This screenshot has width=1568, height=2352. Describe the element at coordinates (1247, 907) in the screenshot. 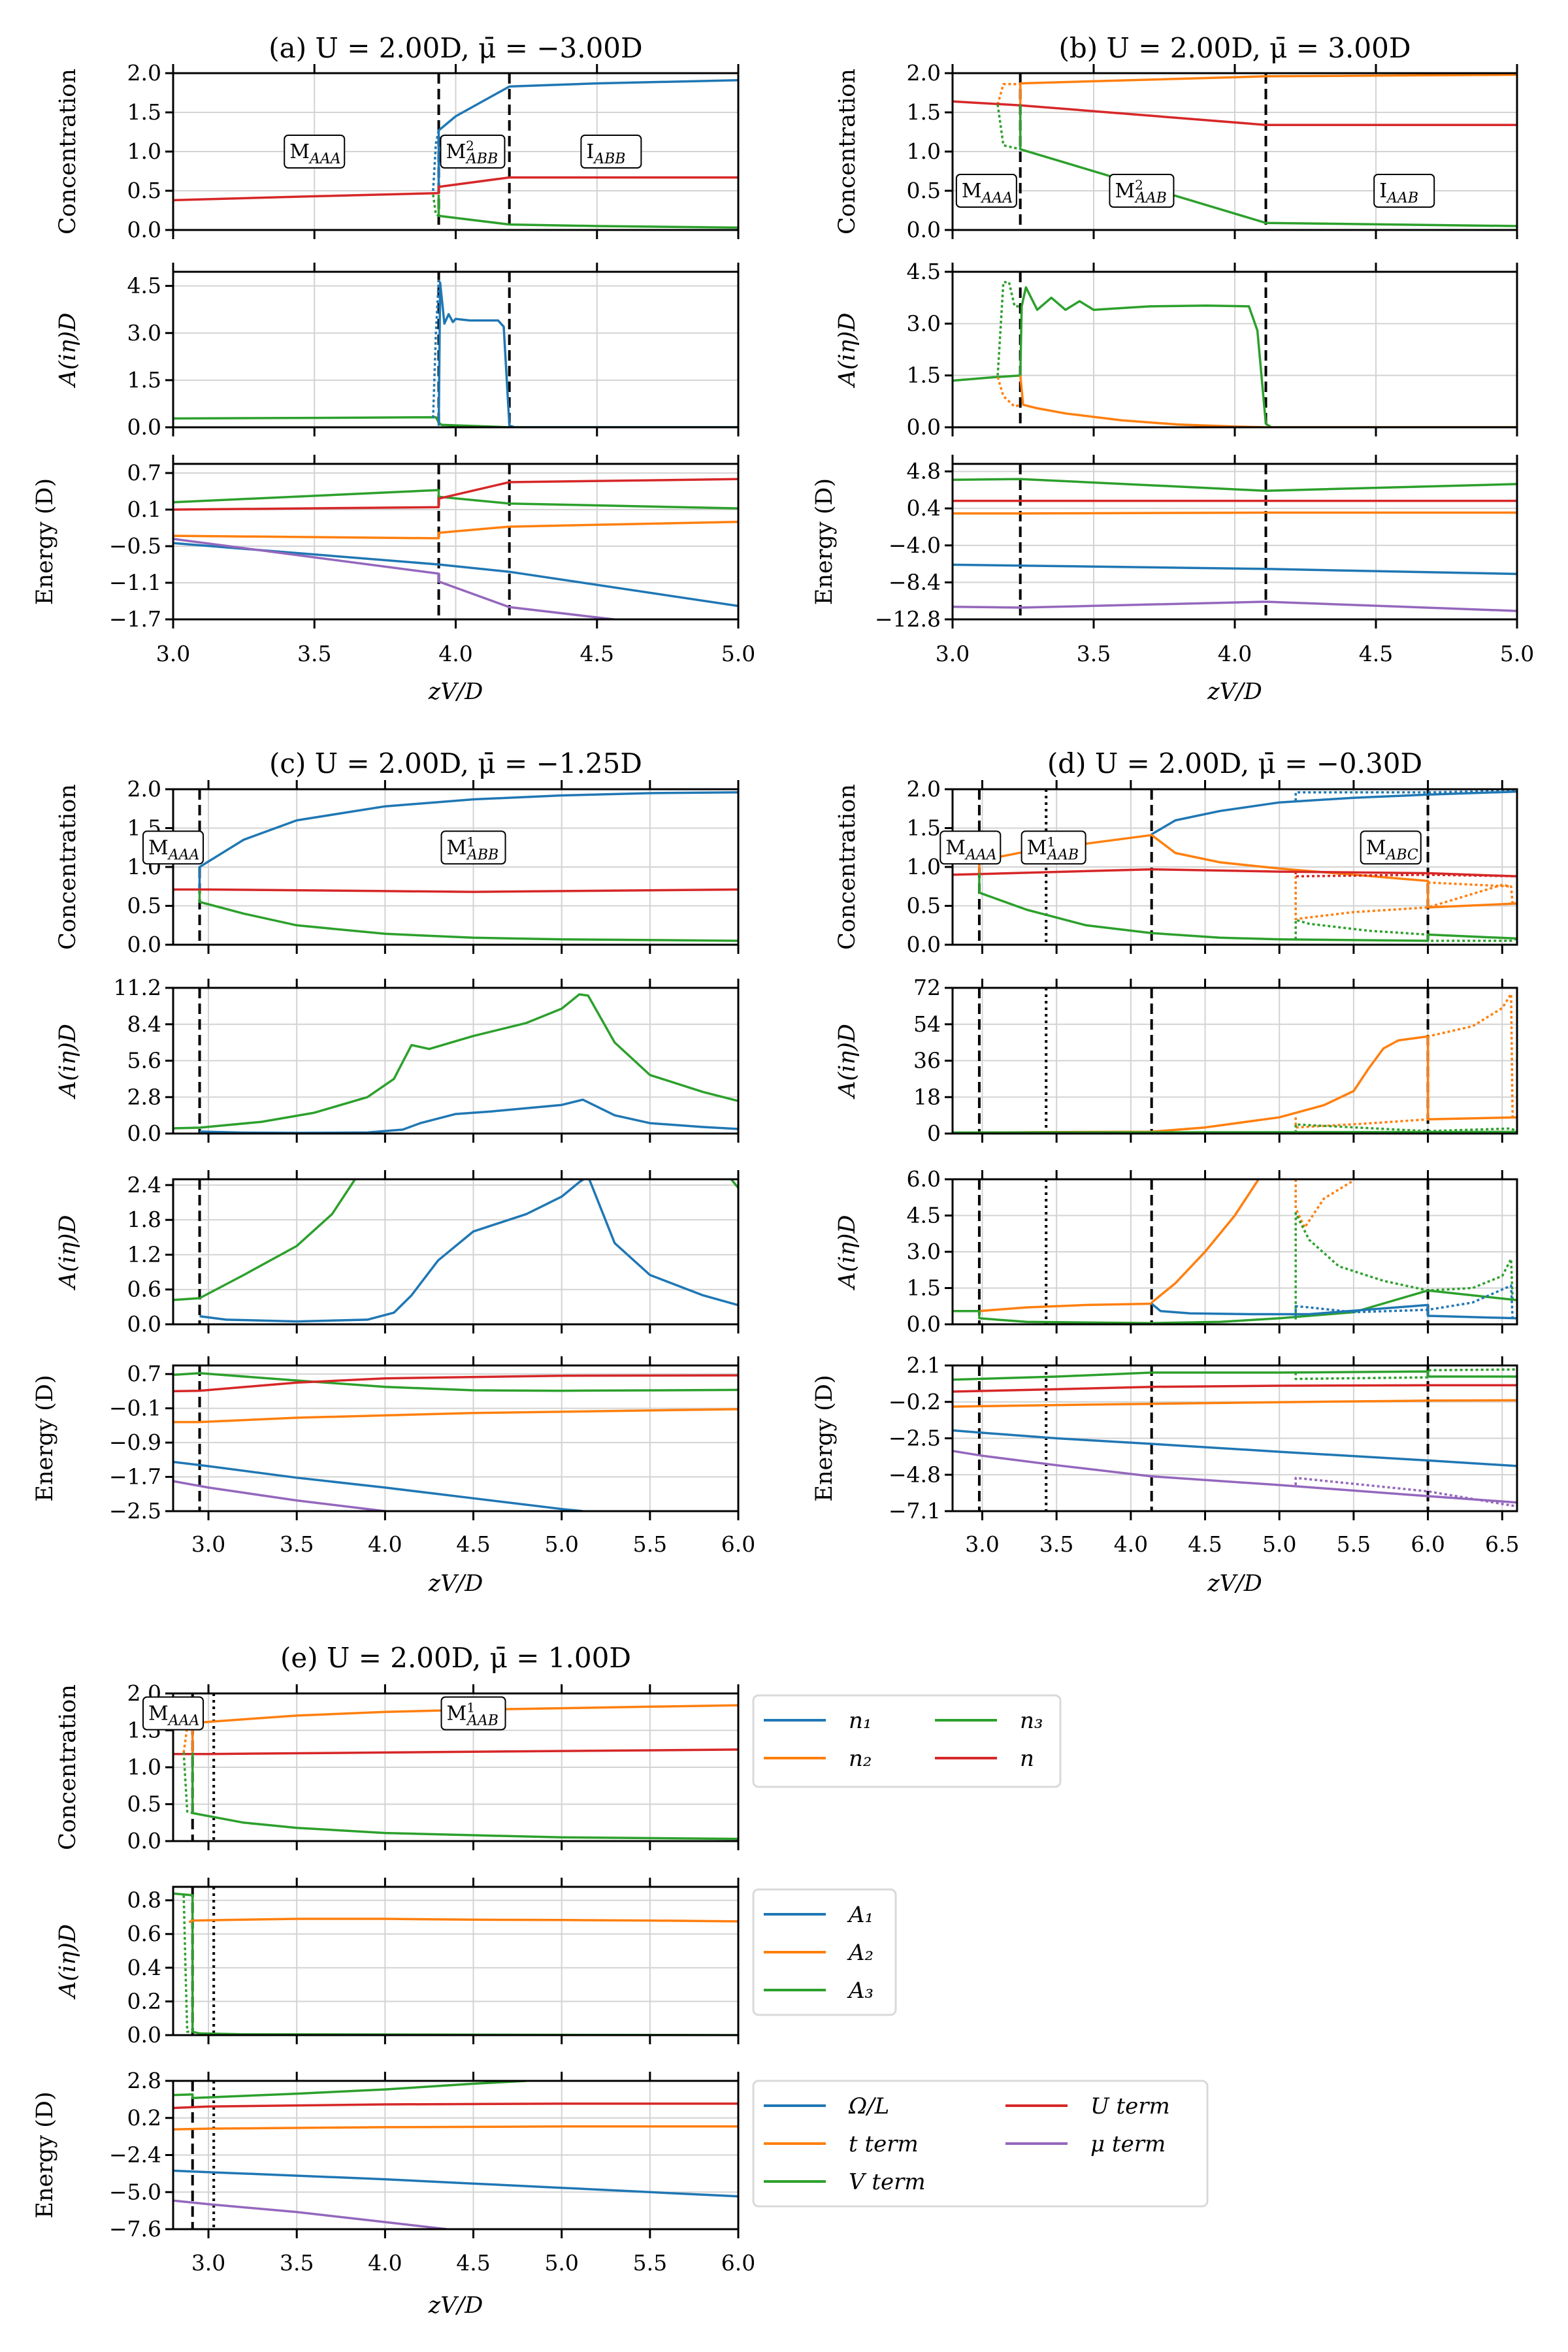

I see `series-n3` at that location.